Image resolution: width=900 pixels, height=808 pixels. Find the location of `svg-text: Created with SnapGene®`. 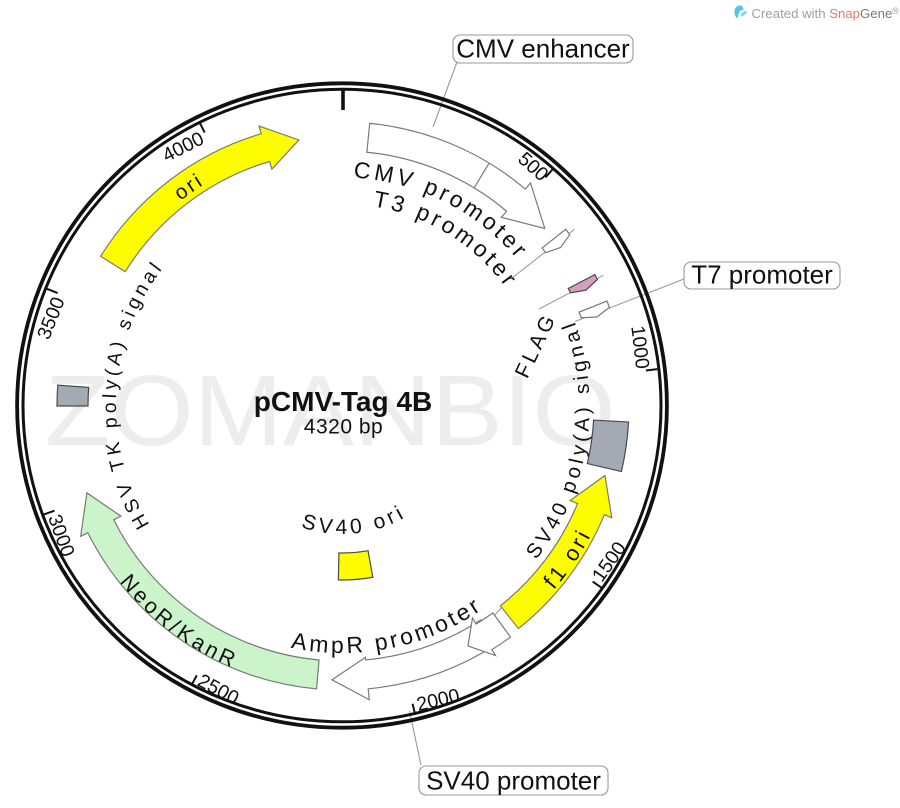

svg-text: Created with SnapGene® is located at coordinates (826, 13).